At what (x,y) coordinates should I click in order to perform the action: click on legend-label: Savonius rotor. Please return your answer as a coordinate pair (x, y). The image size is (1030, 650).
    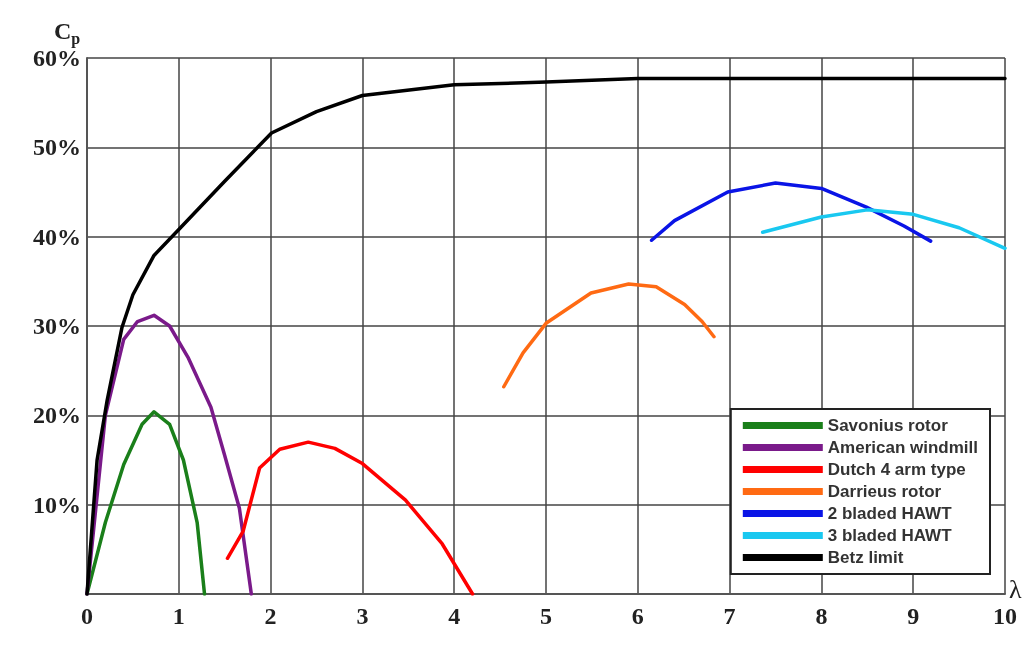
    Looking at the image, I should click on (888, 425).